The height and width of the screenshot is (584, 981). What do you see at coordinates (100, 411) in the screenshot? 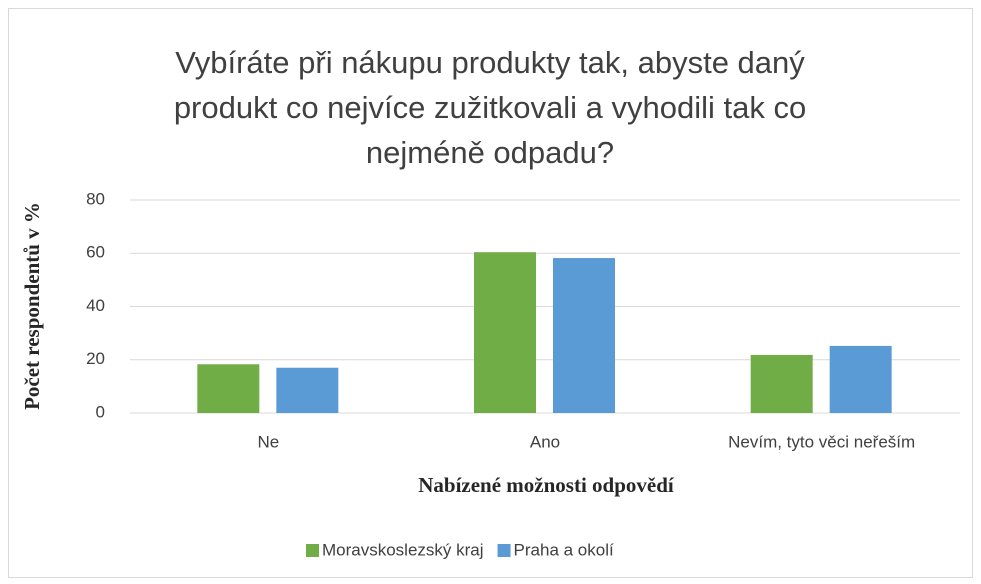
I see `y-tick-label: 0` at bounding box center [100, 411].